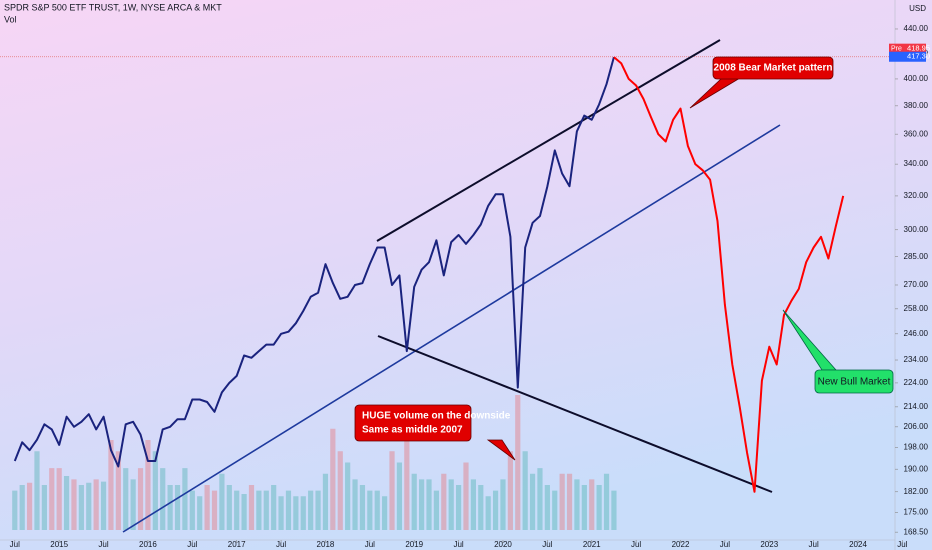  What do you see at coordinates (918, 56) in the screenshot?
I see `price-label-value: 417.30` at bounding box center [918, 56].